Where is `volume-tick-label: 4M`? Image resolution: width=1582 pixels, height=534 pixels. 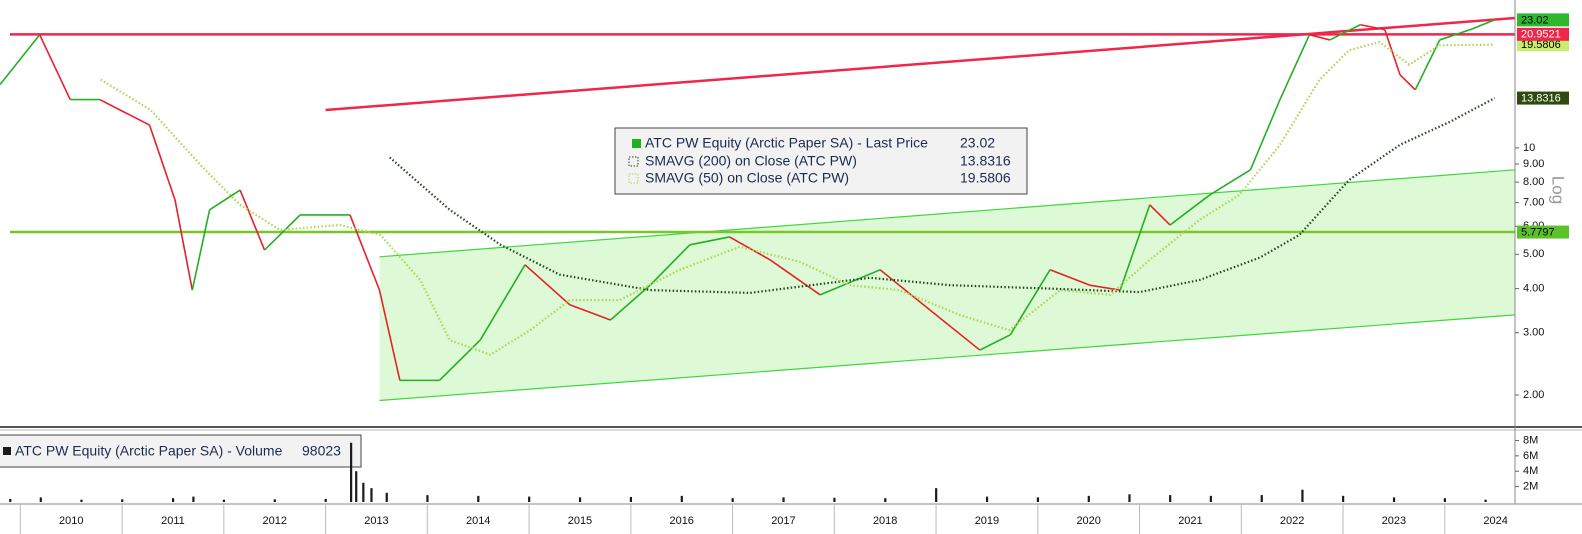 volume-tick-label: 4M is located at coordinates (1530, 471).